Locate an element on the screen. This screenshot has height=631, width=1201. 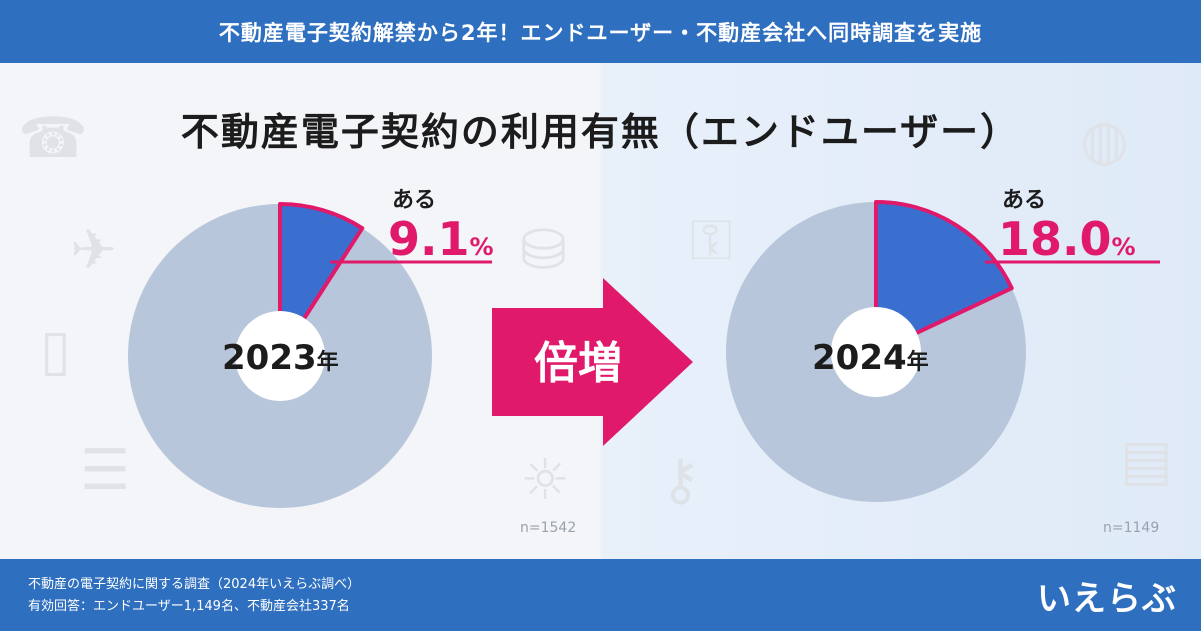
book-icon: ▤ is located at coordinates (1146, 460).